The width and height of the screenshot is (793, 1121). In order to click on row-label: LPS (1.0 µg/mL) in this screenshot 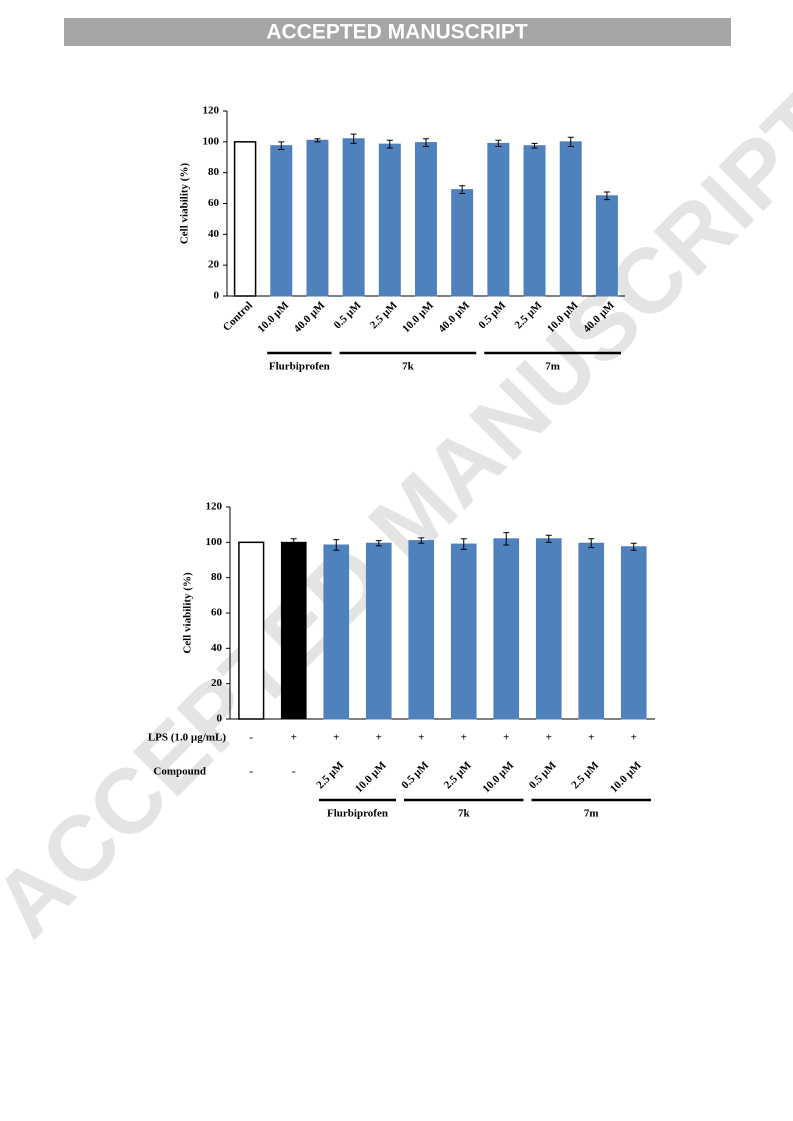, I will do `click(187, 738)`.